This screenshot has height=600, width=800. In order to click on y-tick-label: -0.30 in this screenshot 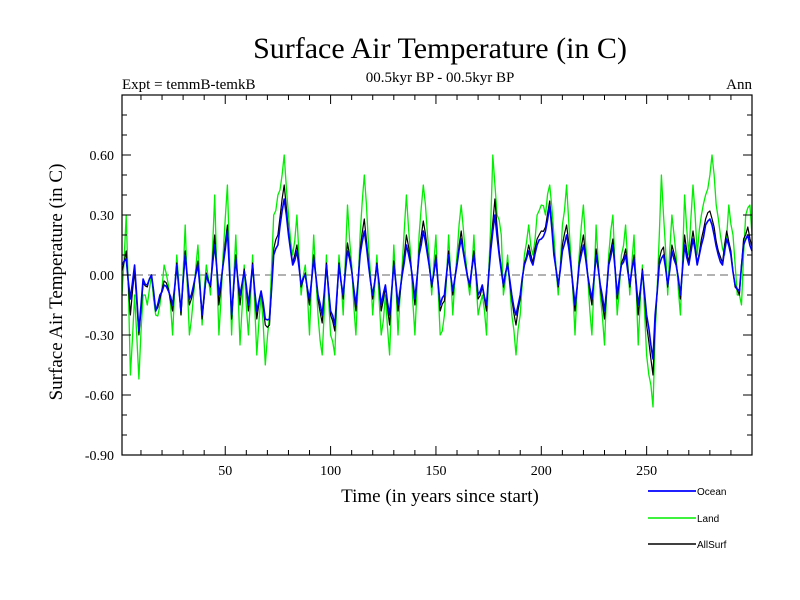, I will do `click(99, 336)`.